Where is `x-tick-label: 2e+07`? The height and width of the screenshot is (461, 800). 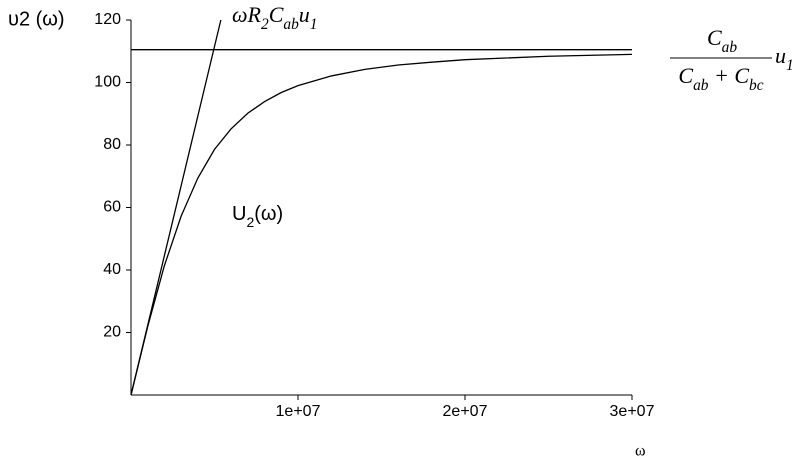
x-tick-label: 2e+07 is located at coordinates (465, 411).